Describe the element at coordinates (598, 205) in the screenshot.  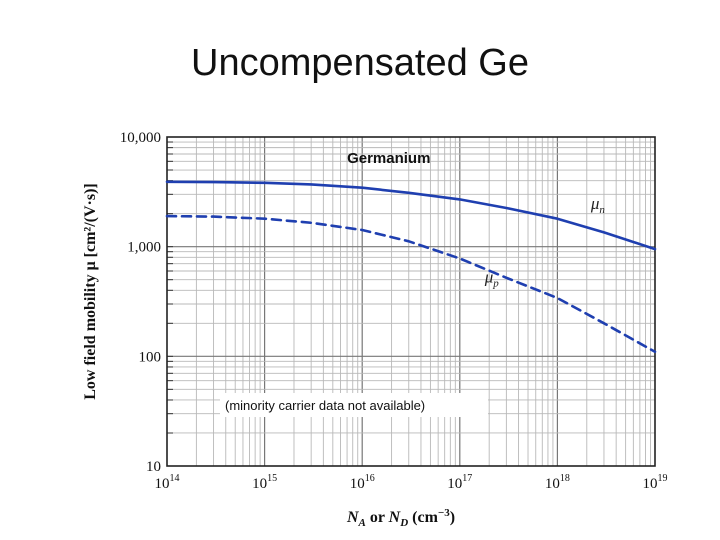
I see `series-label-mun: μn` at that location.